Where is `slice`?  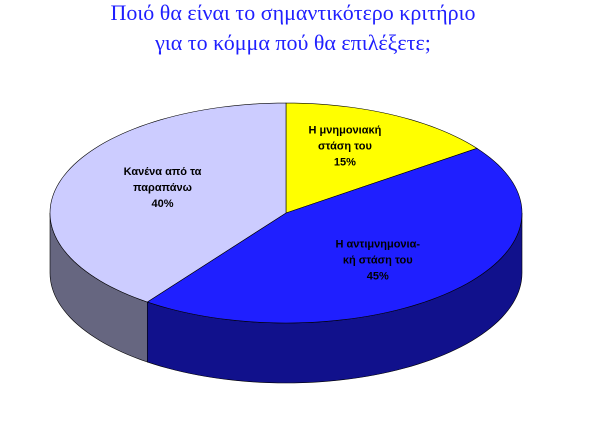 slice is located at coordinates (381, 158).